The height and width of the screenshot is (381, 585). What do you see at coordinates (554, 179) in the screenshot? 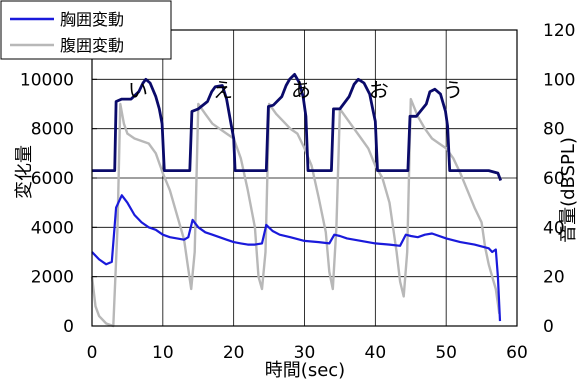
I see `y-tick-label-right: 60` at bounding box center [554, 179].